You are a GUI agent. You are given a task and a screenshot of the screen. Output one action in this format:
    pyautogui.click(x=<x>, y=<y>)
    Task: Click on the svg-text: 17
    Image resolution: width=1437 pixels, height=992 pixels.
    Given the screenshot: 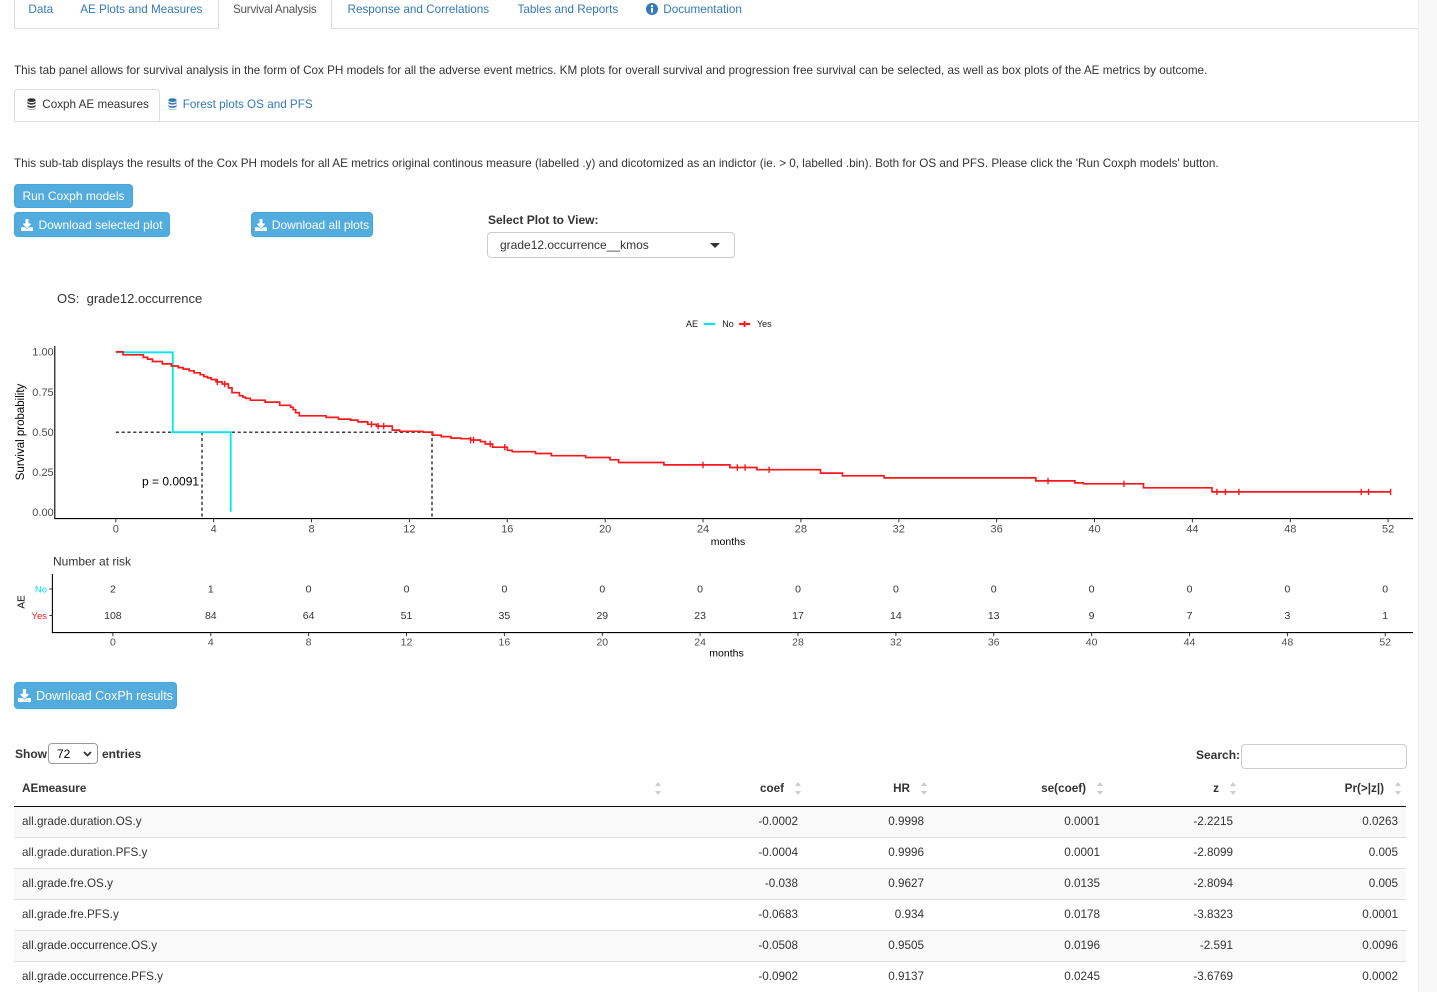 What is the action you would take?
    pyautogui.click(x=798, y=616)
    